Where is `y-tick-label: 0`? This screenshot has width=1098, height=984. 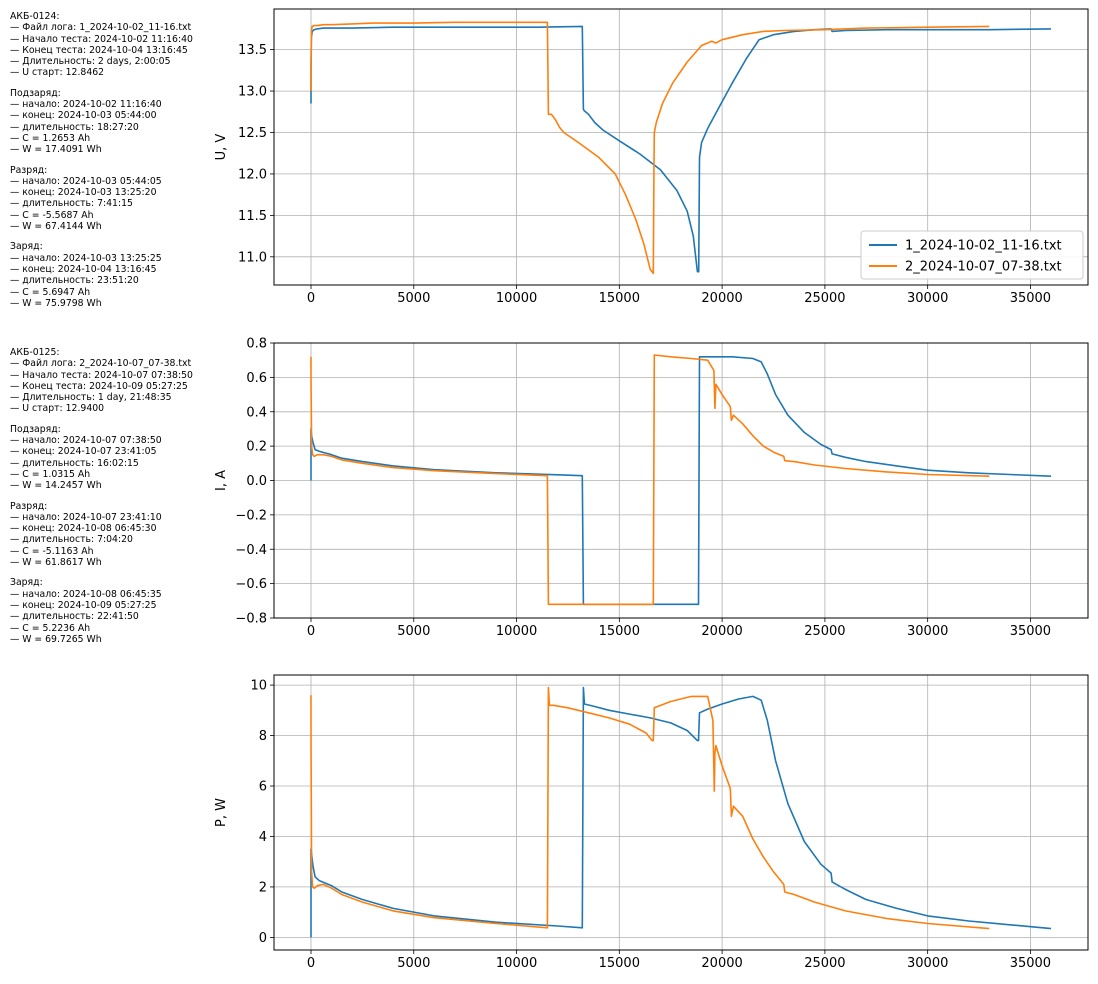
y-tick-label: 0 is located at coordinates (263, 938).